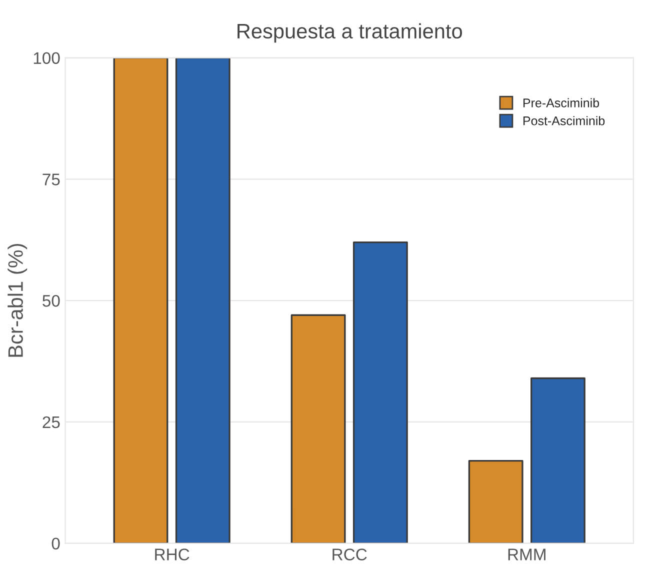 This screenshot has width=653, height=578. What do you see at coordinates (18, 300) in the screenshot?
I see `y-axis-title: Bcr-abl1 (%)` at bounding box center [18, 300].